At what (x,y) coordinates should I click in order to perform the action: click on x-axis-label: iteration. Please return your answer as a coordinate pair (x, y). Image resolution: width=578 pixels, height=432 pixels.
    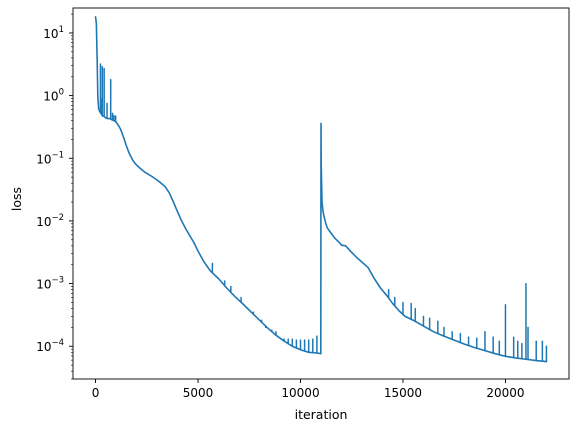
    Looking at the image, I should click on (321, 414).